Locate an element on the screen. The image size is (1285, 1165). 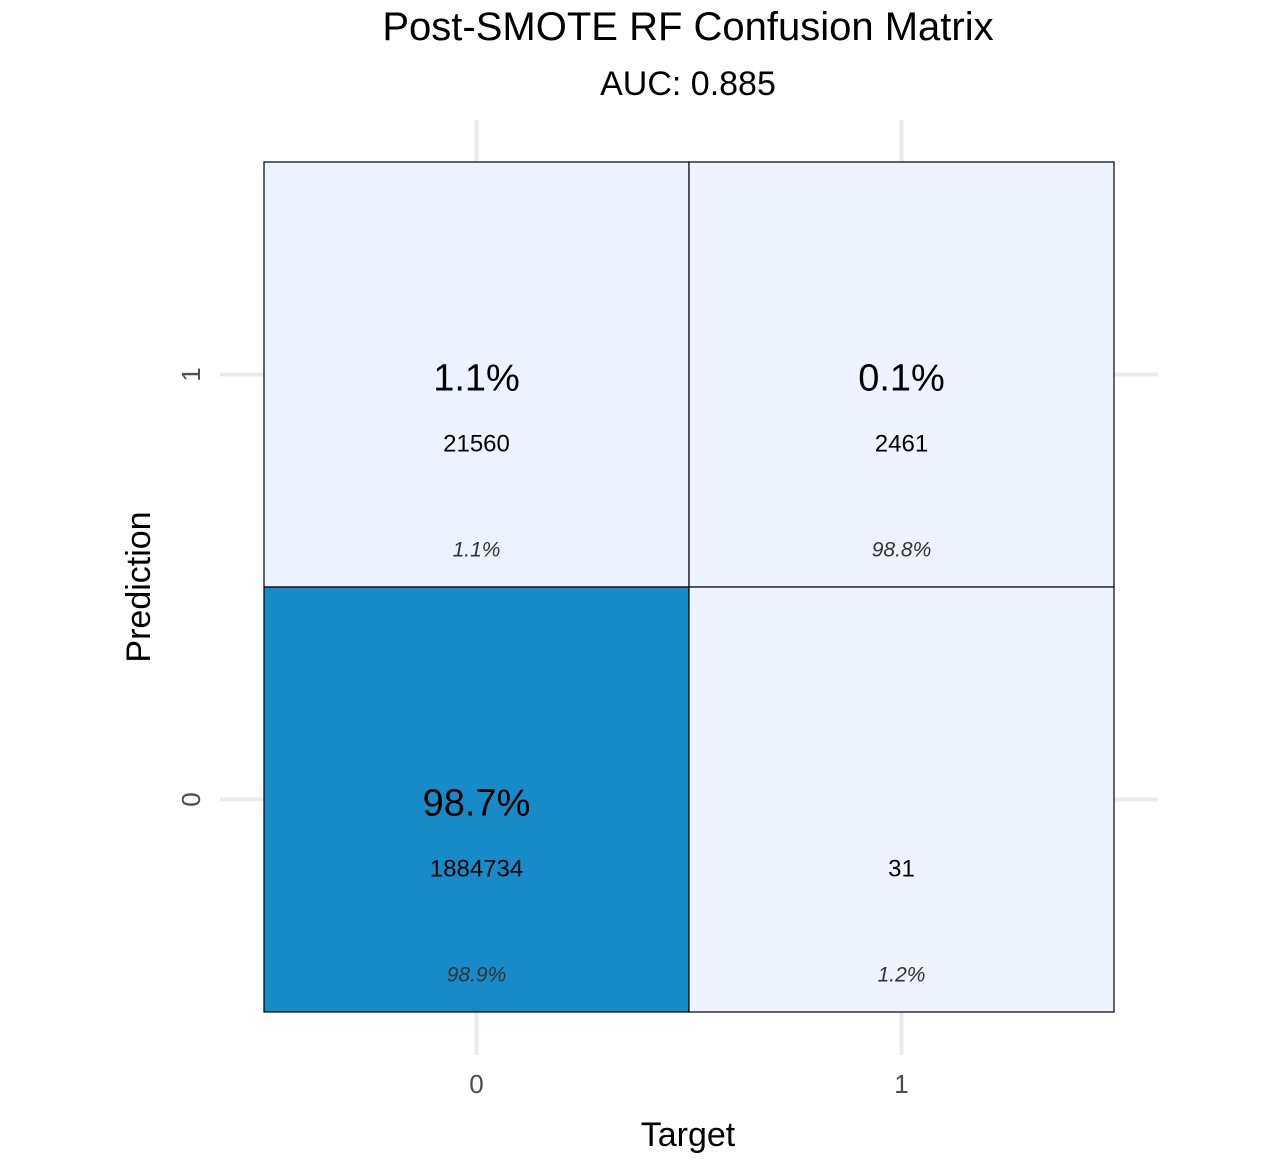
cell-count-label: 21560 is located at coordinates (476, 444).